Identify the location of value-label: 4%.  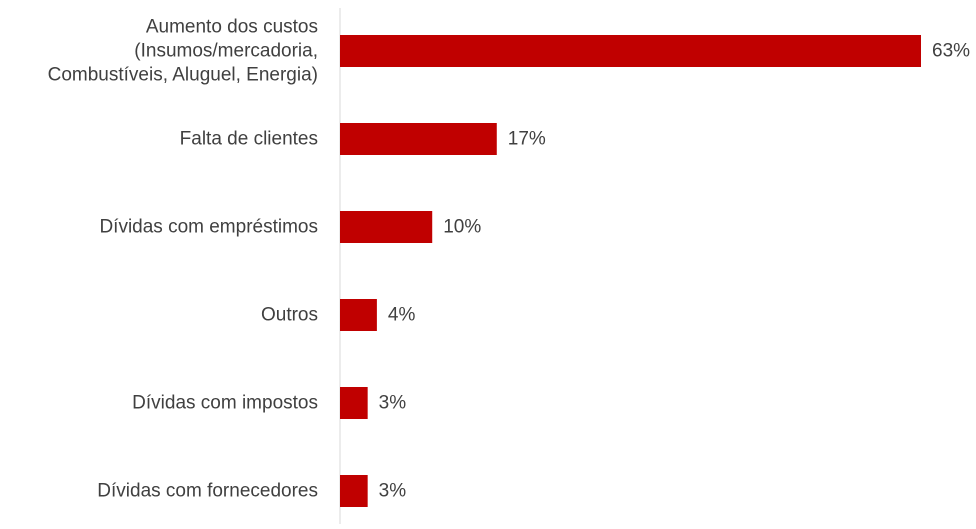
(402, 315).